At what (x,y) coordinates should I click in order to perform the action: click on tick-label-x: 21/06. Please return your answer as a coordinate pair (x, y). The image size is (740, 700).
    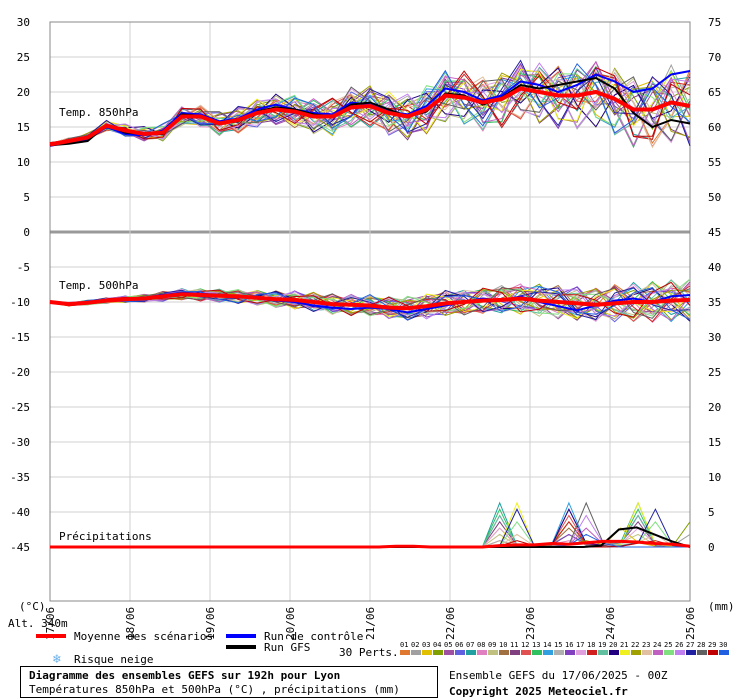
    Looking at the image, I should click on (370, 623).